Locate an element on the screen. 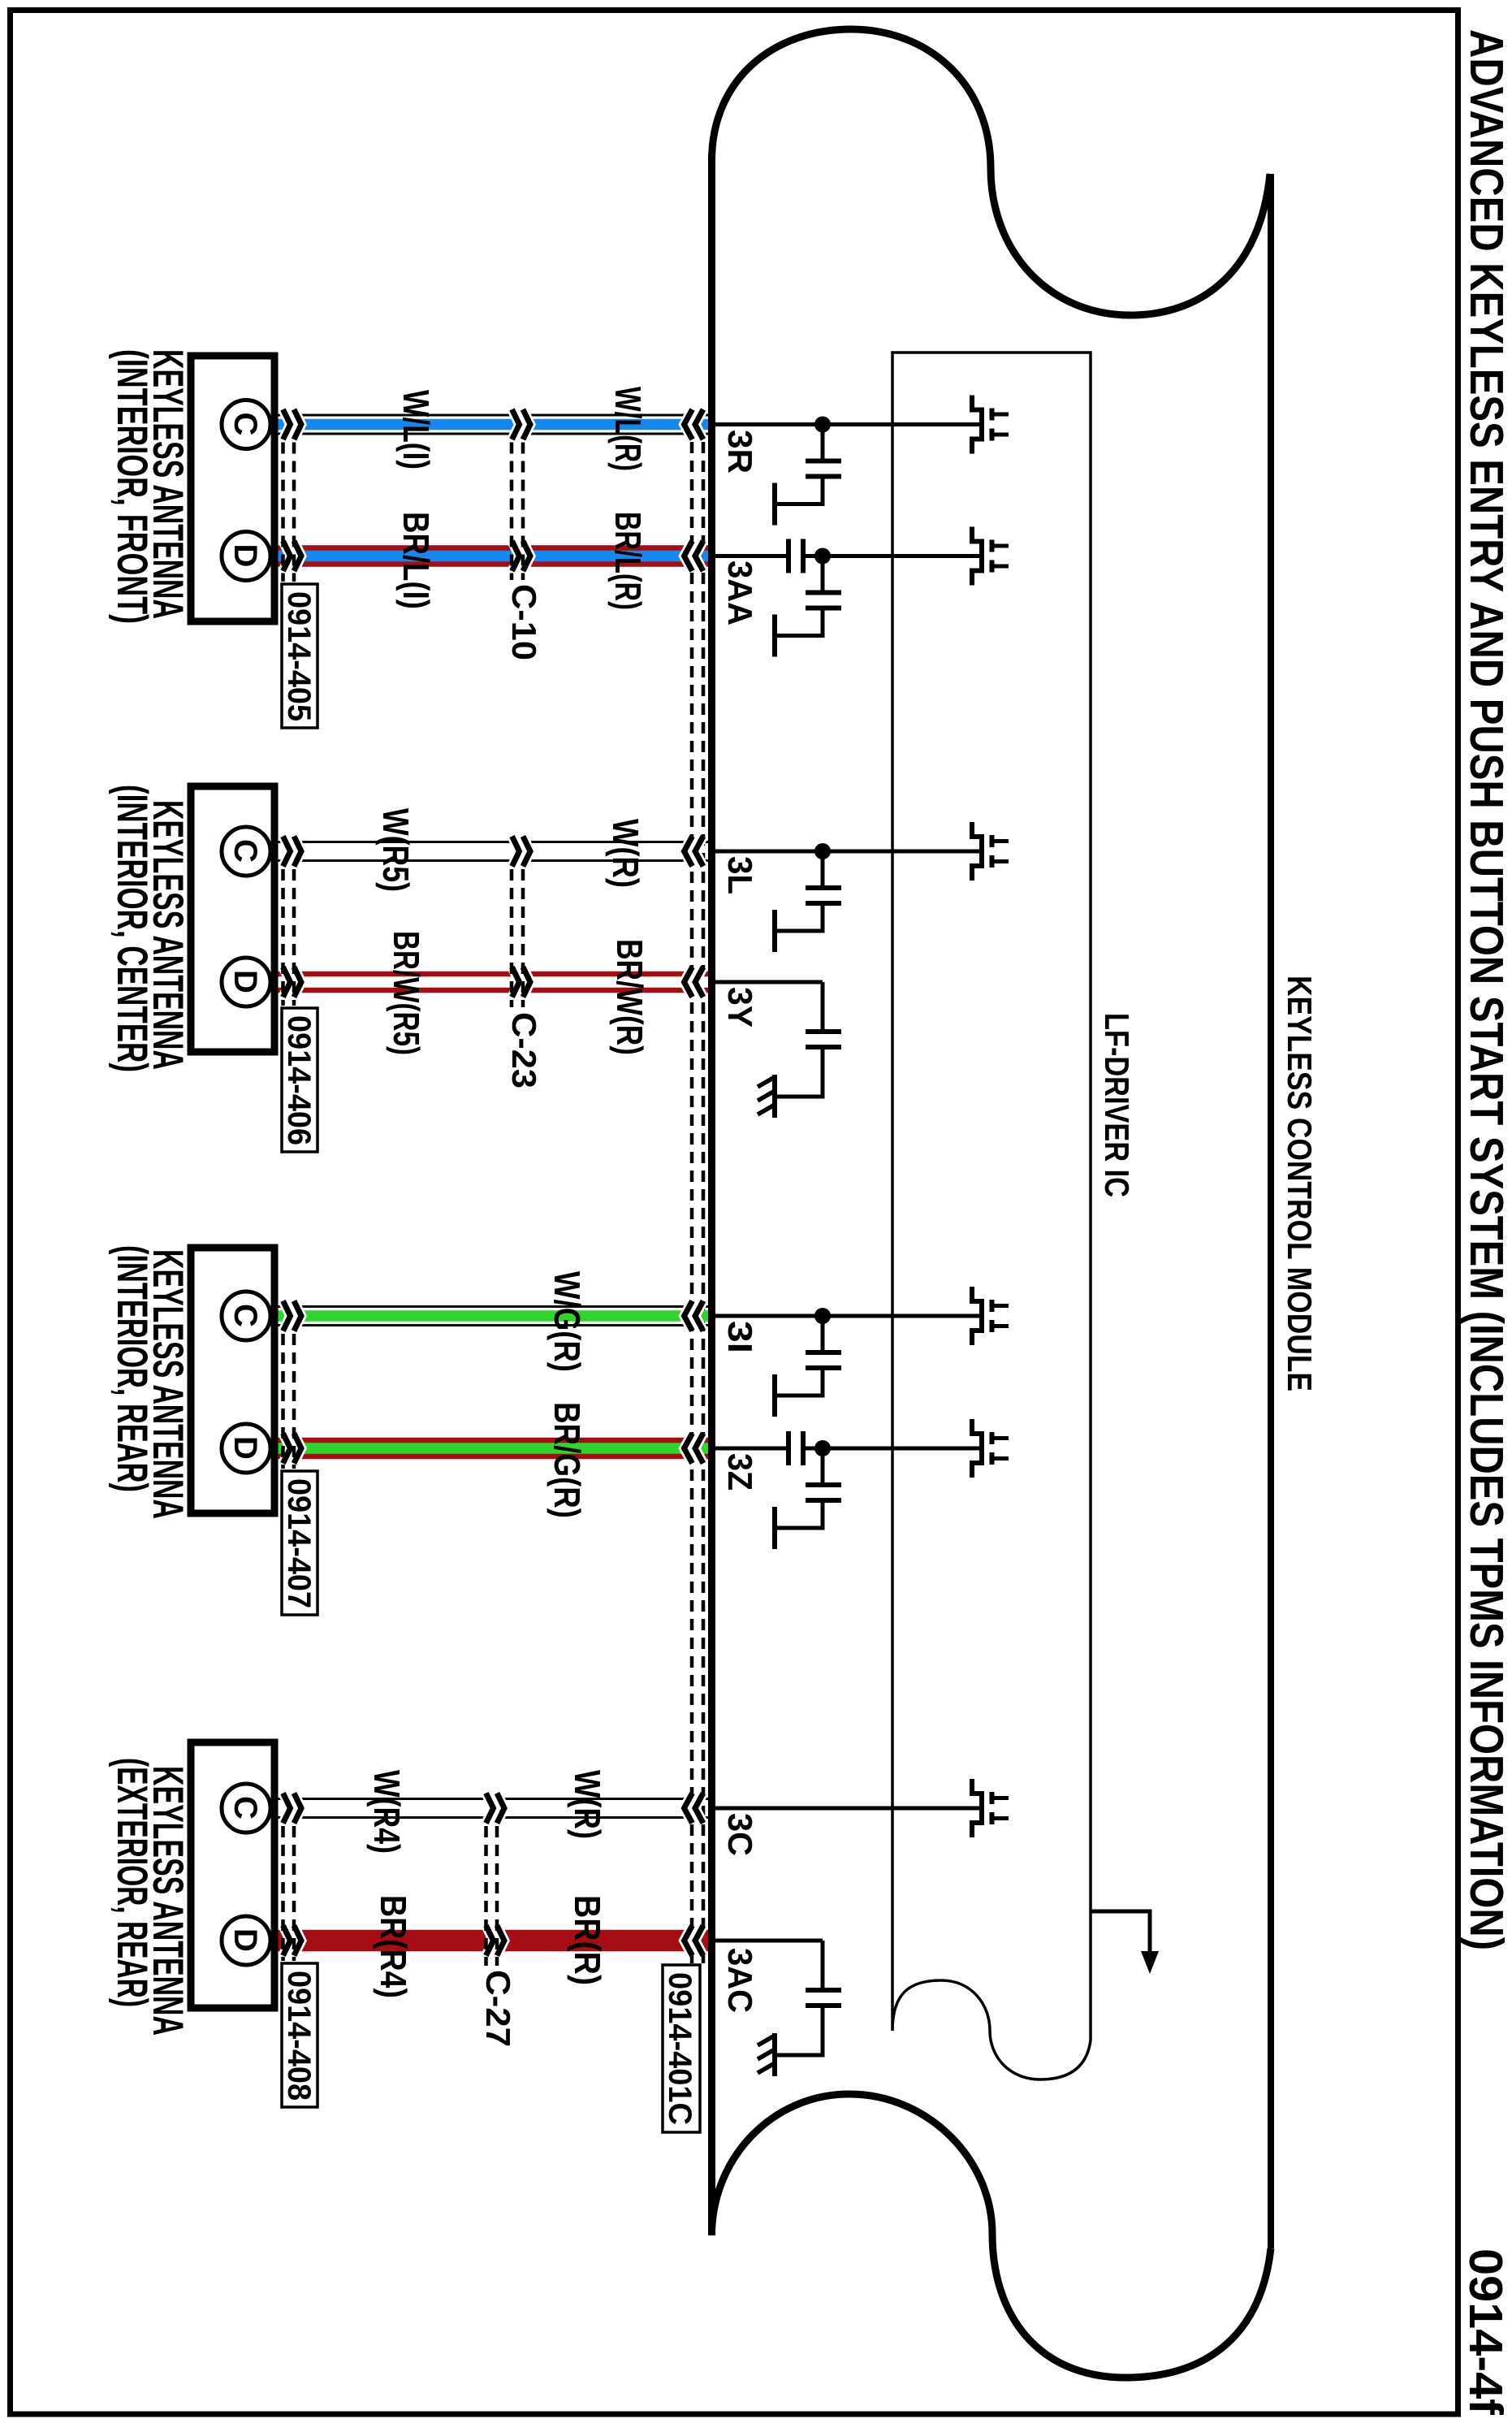  svg-text: 3AA is located at coordinates (740, 592).